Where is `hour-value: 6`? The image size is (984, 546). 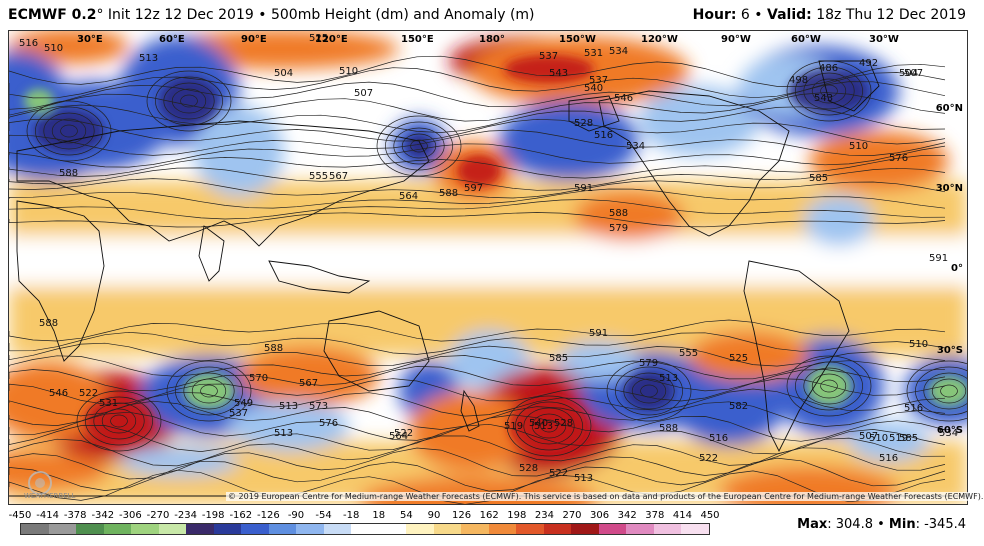
hour-value: 6 is located at coordinates (743, 15).